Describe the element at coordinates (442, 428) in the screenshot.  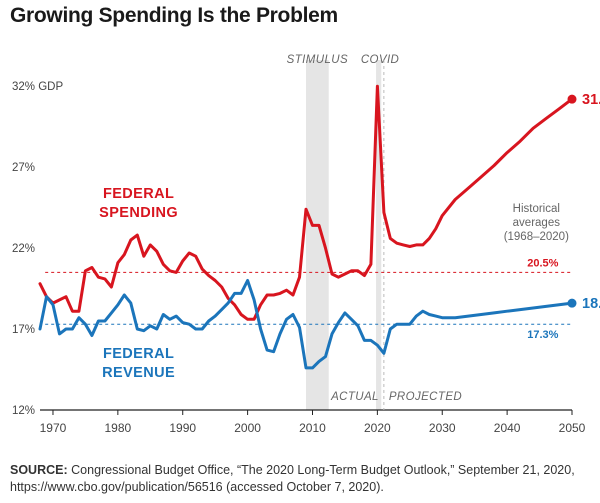
I see `x-tick-label: 2030` at that location.